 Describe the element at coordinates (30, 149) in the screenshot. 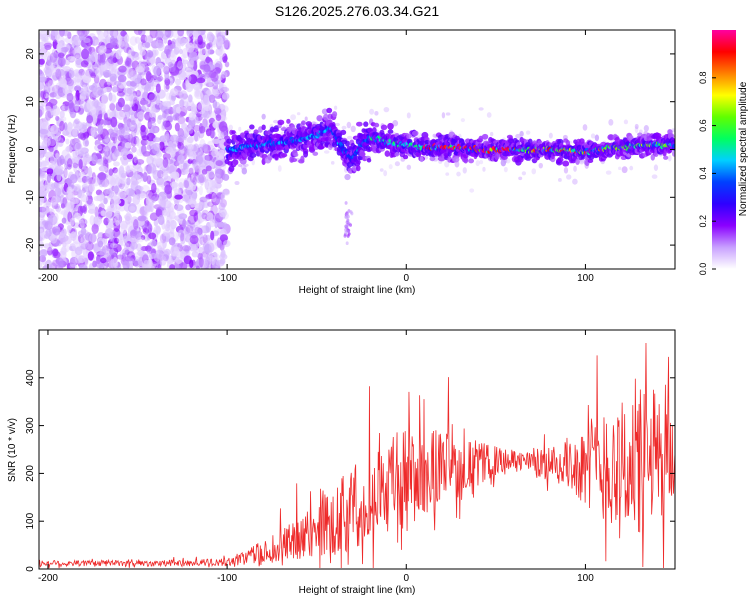

I see `y-tick-label: 0` at that location.